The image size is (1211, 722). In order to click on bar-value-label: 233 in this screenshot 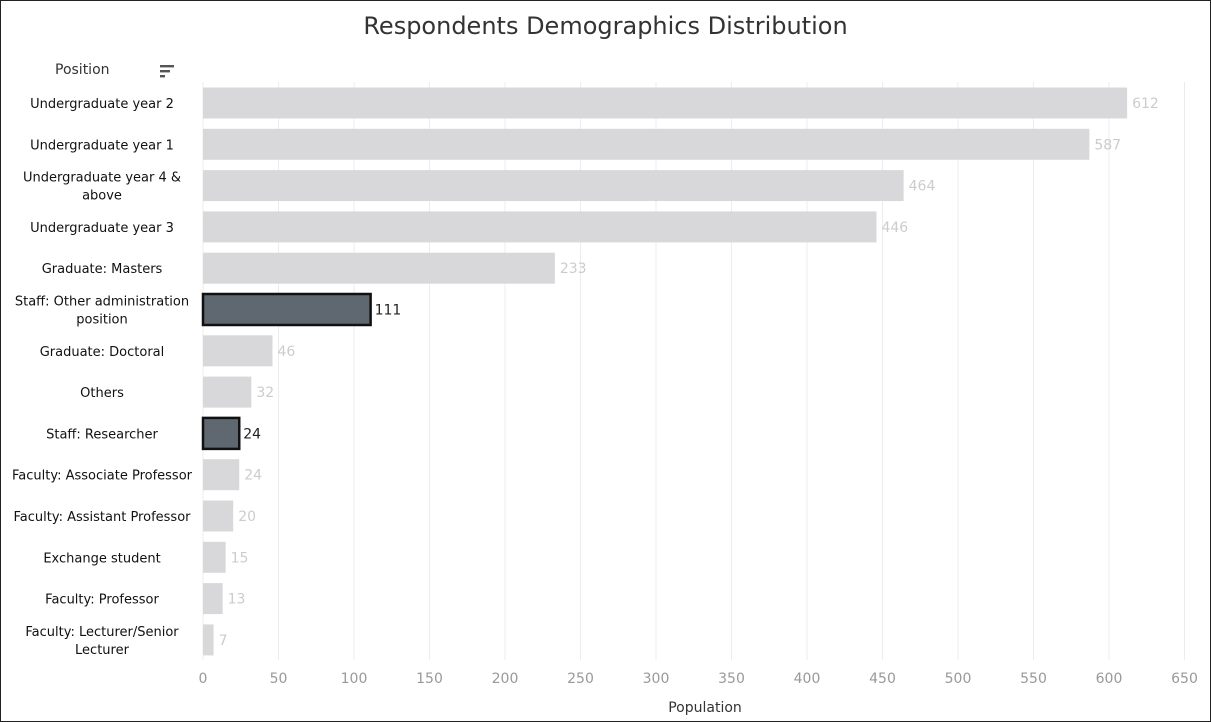, I will do `click(573, 269)`.